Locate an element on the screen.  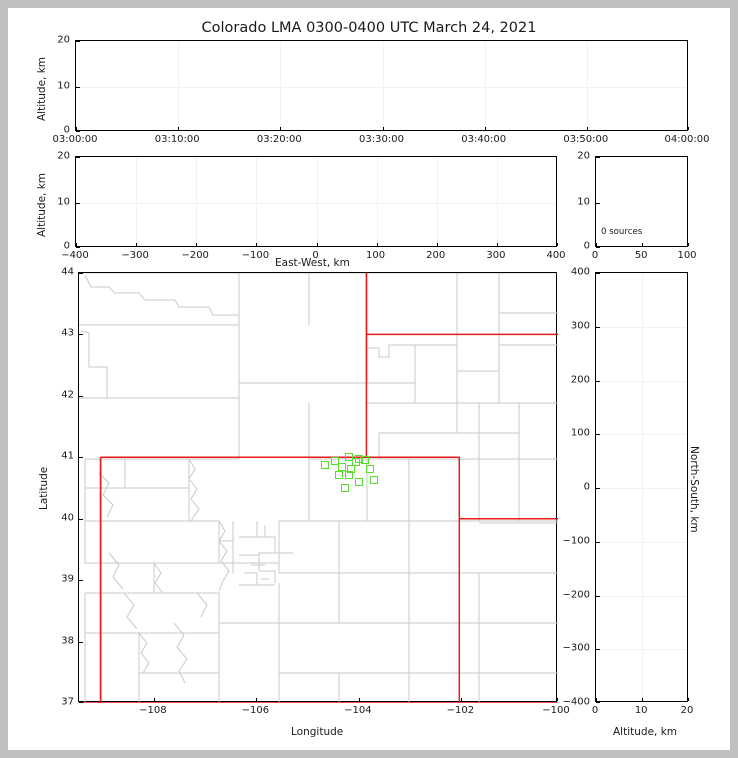
panel-map-ylabel: Latitude is located at coordinates (44, 488).